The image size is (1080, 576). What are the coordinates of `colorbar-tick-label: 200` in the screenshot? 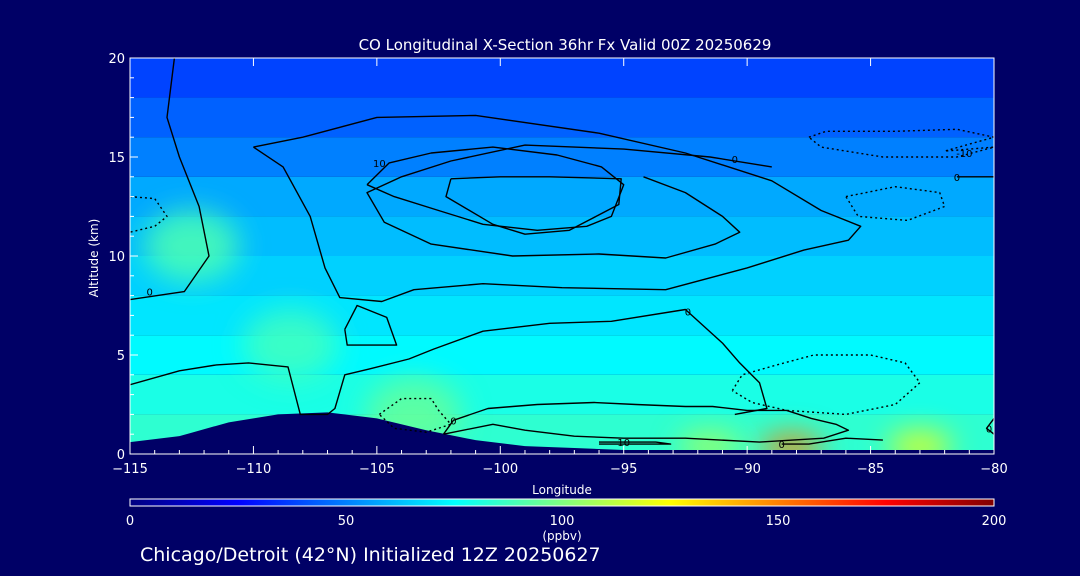 It's located at (994, 521).